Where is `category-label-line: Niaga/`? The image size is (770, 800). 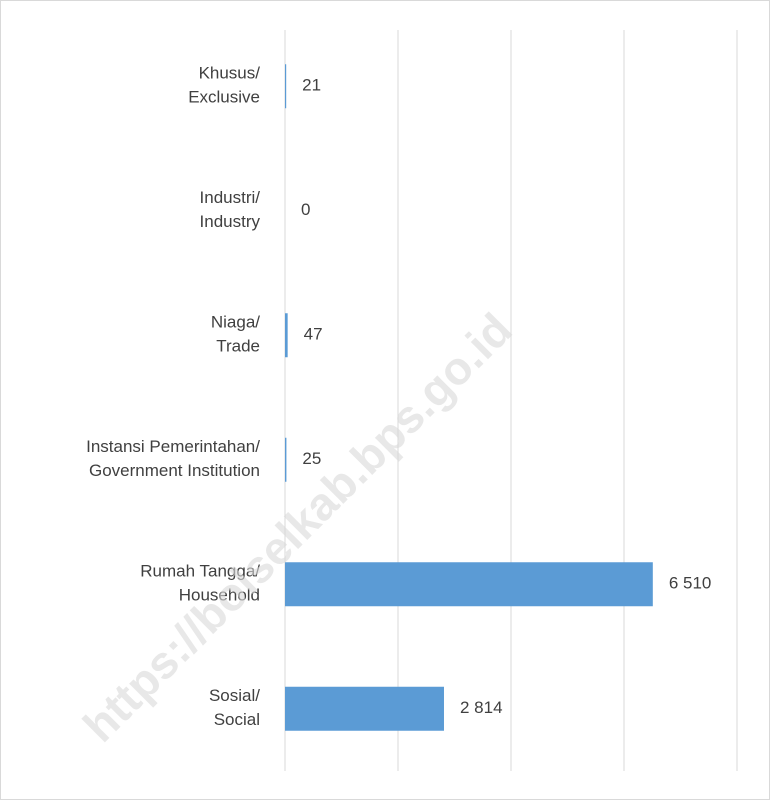
category-label-line: Niaga/ is located at coordinates (235, 322).